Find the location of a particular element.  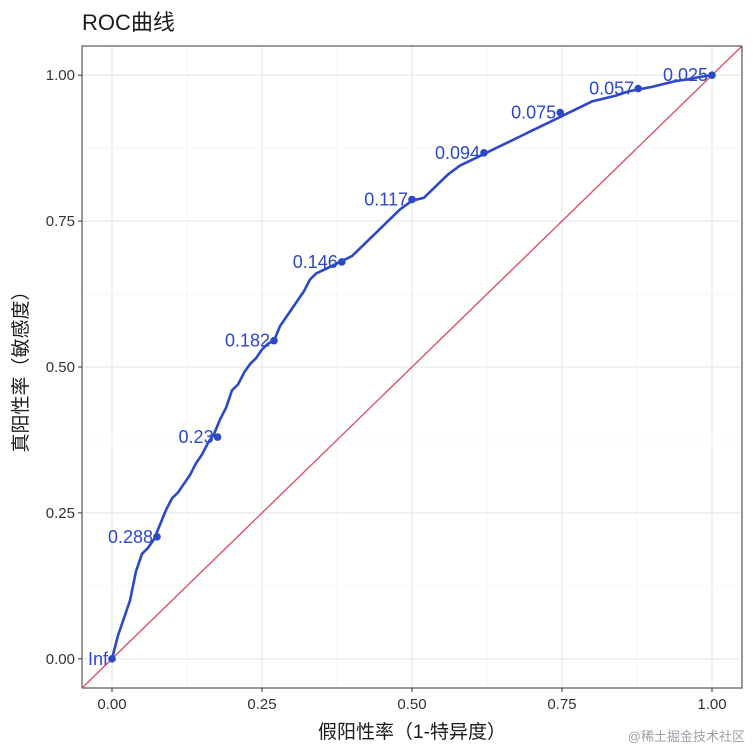

threshold-label: 0.075 is located at coordinates (533, 113).